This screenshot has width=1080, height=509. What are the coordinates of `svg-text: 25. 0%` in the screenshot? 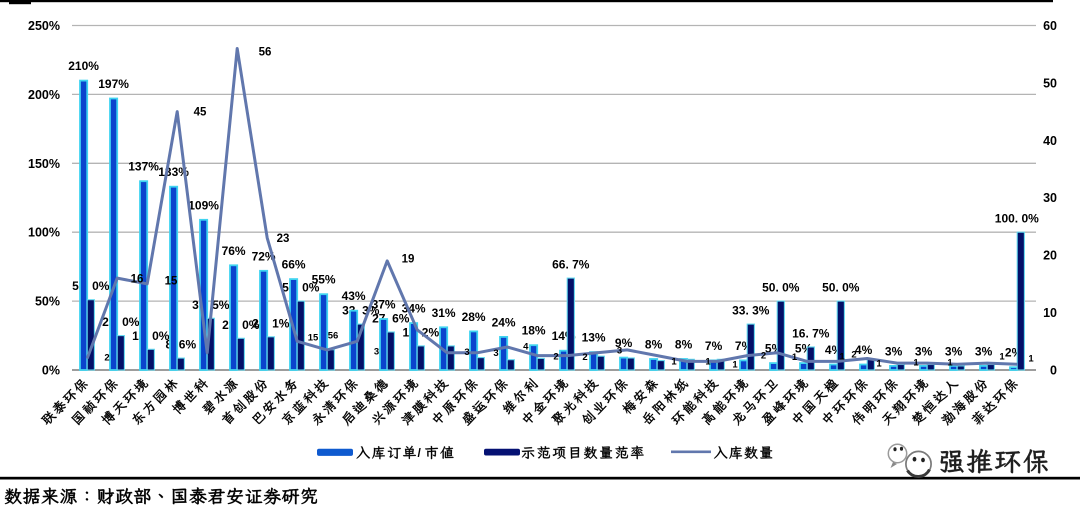 It's located at (121, 322).